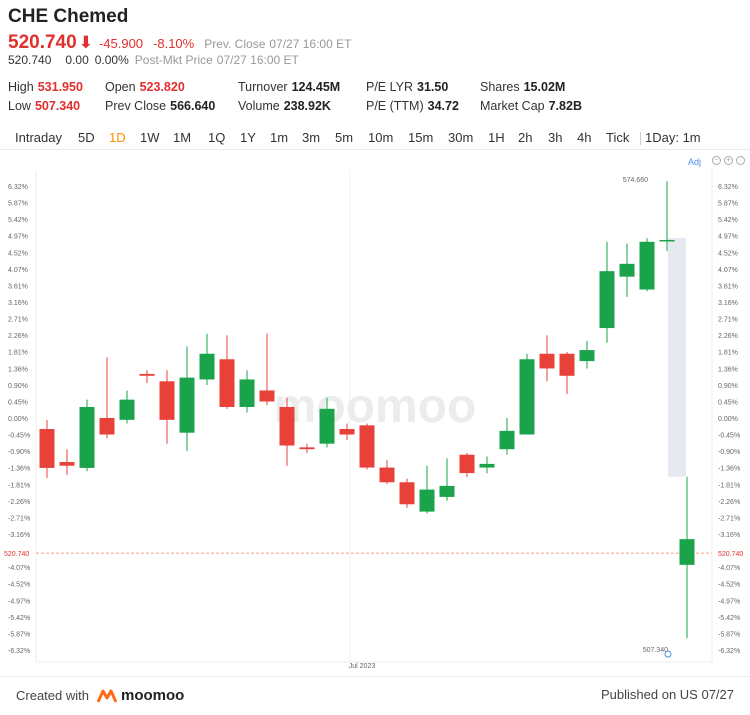 The width and height of the screenshot is (750, 715). I want to click on y-tick-right: -5.87%, so click(729, 634).